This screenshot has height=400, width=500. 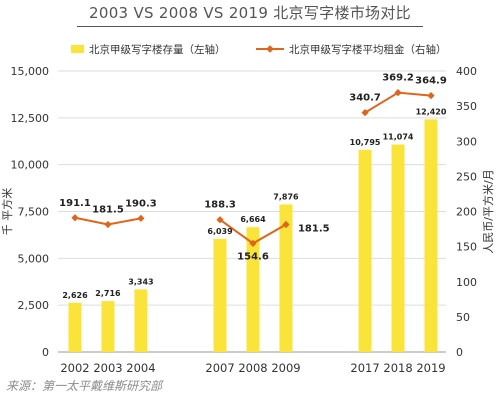 What do you see at coordinates (397, 368) in the screenshot?
I see `x-tick-label: 2018` at bounding box center [397, 368].